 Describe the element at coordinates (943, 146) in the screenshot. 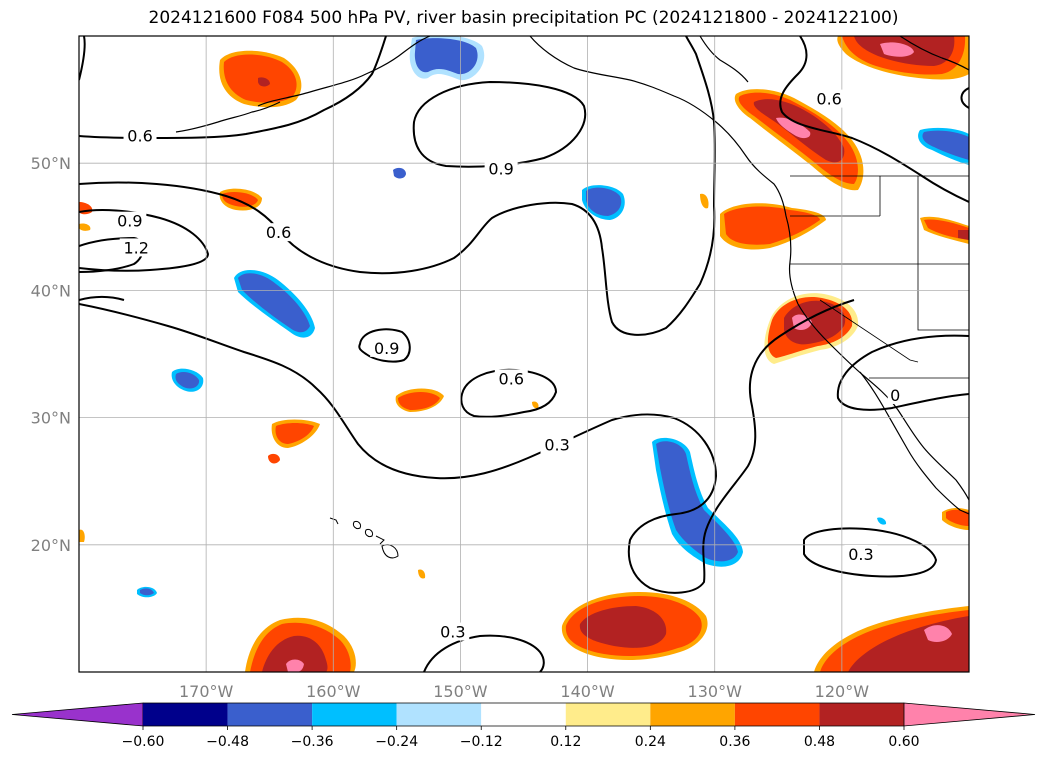

I see `precip-negative-canada` at that location.